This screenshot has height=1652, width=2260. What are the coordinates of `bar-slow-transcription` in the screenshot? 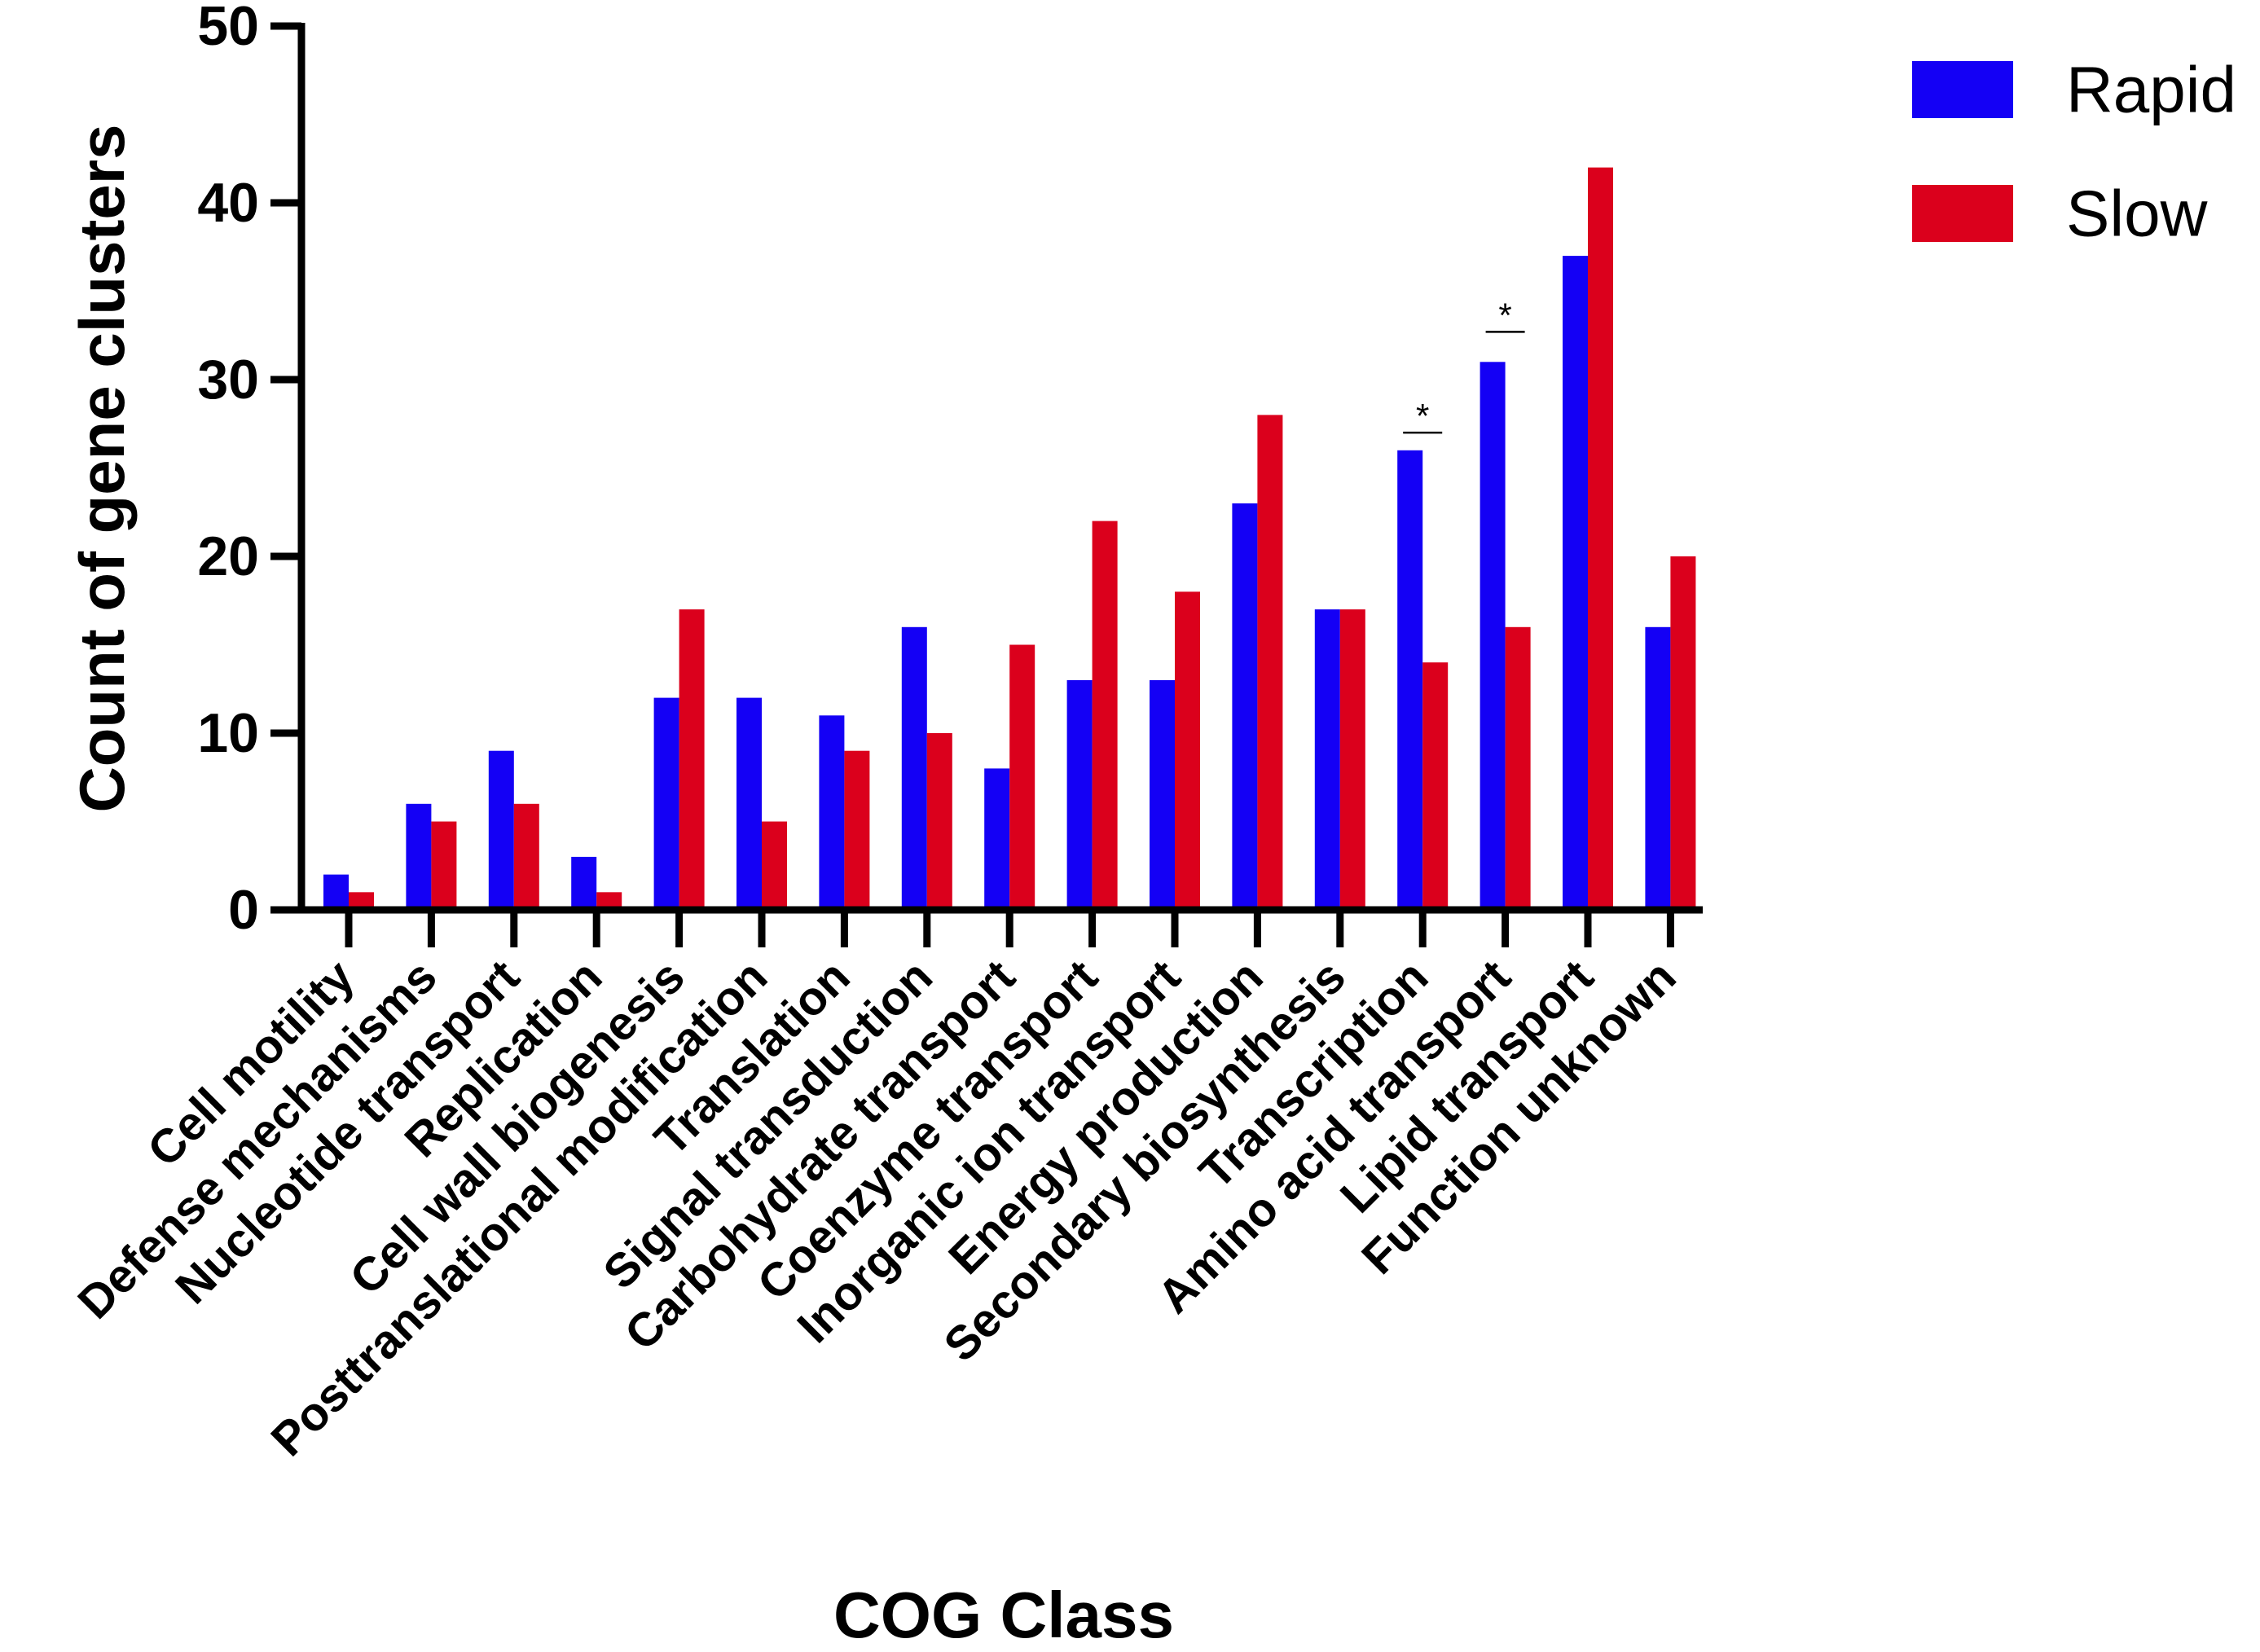 It's located at (1435, 786).